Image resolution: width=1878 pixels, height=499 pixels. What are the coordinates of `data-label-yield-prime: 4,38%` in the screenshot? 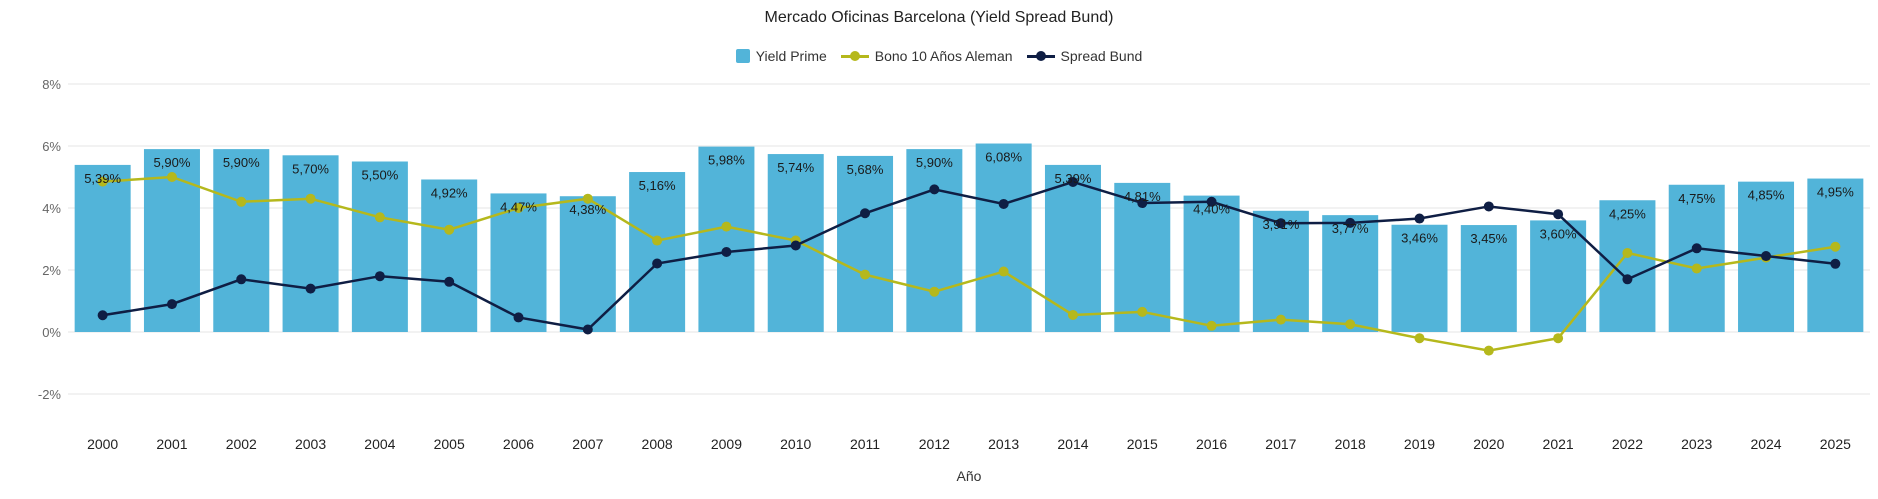 It's located at (587, 209).